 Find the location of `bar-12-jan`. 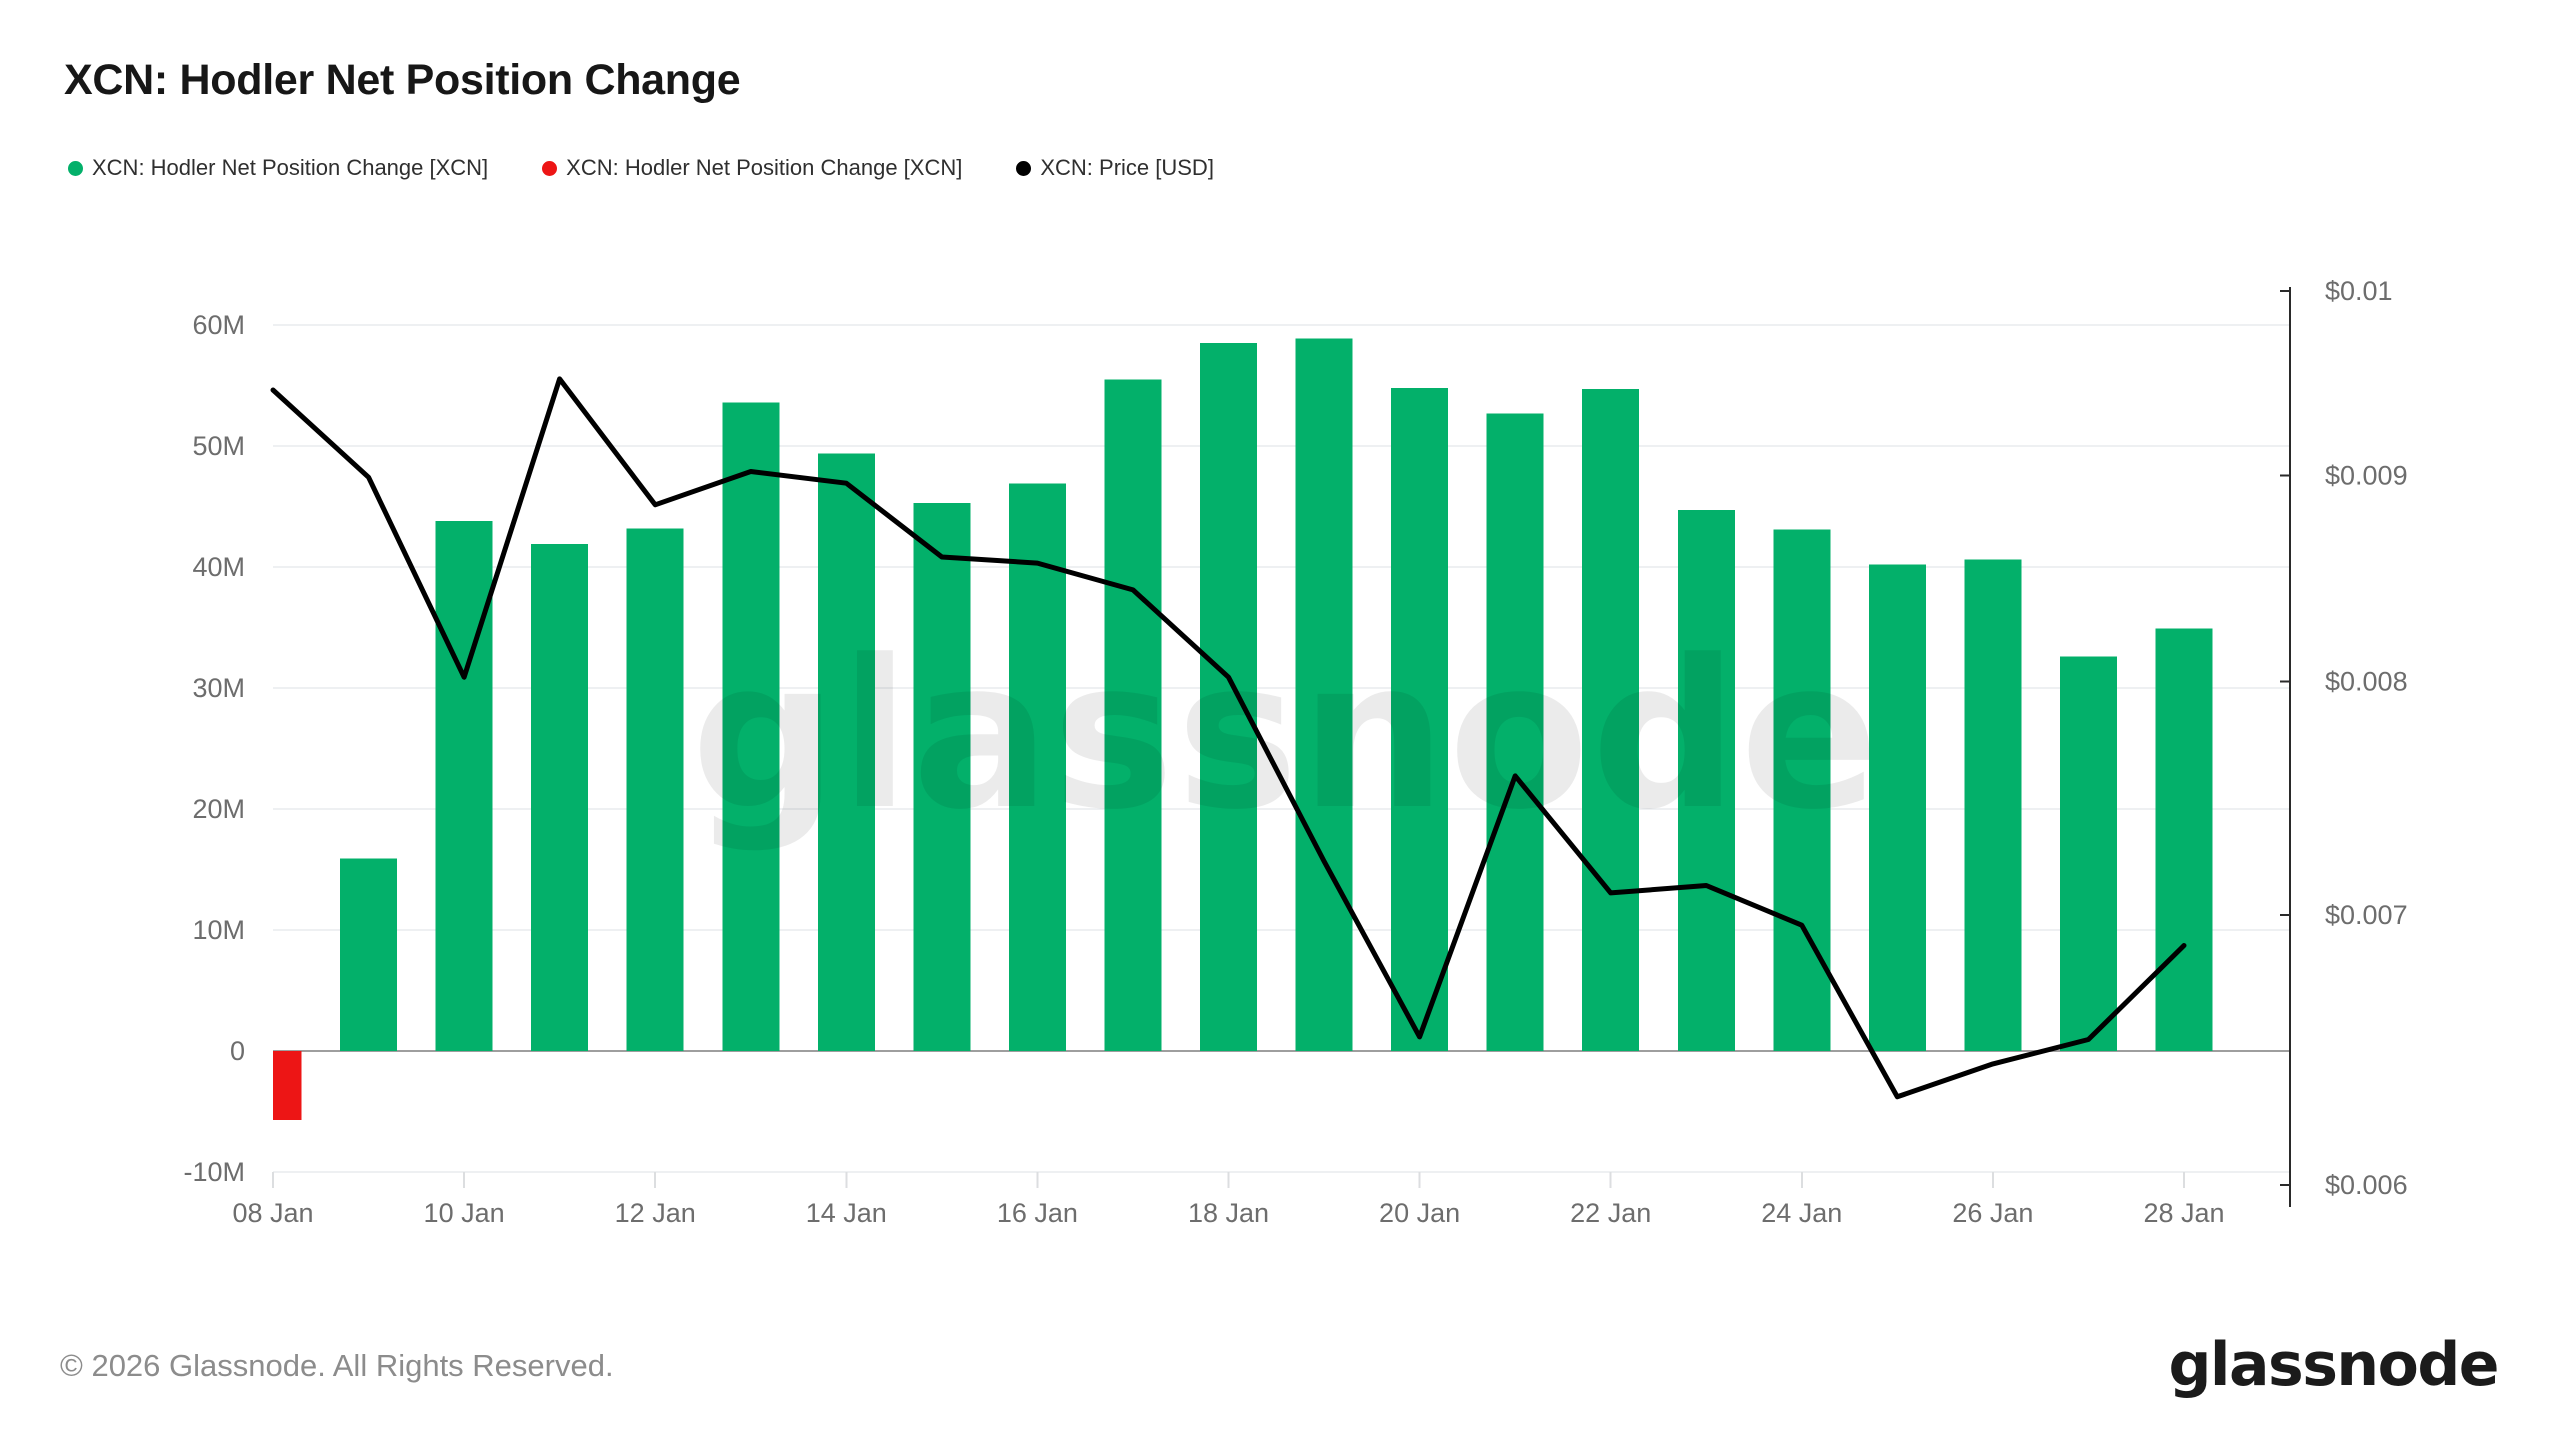

bar-12-jan is located at coordinates (655, 789).